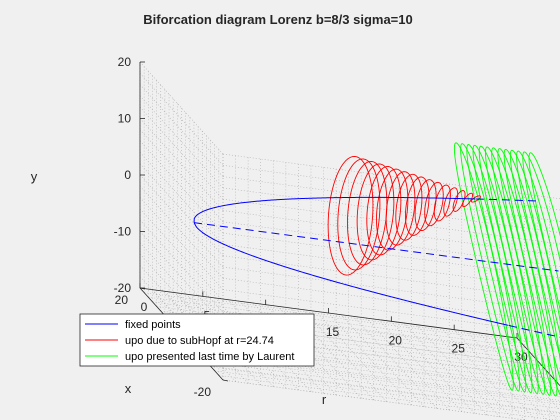 The width and height of the screenshot is (560, 420). What do you see at coordinates (144, 307) in the screenshot?
I see `r-tick-label: 0` at bounding box center [144, 307].